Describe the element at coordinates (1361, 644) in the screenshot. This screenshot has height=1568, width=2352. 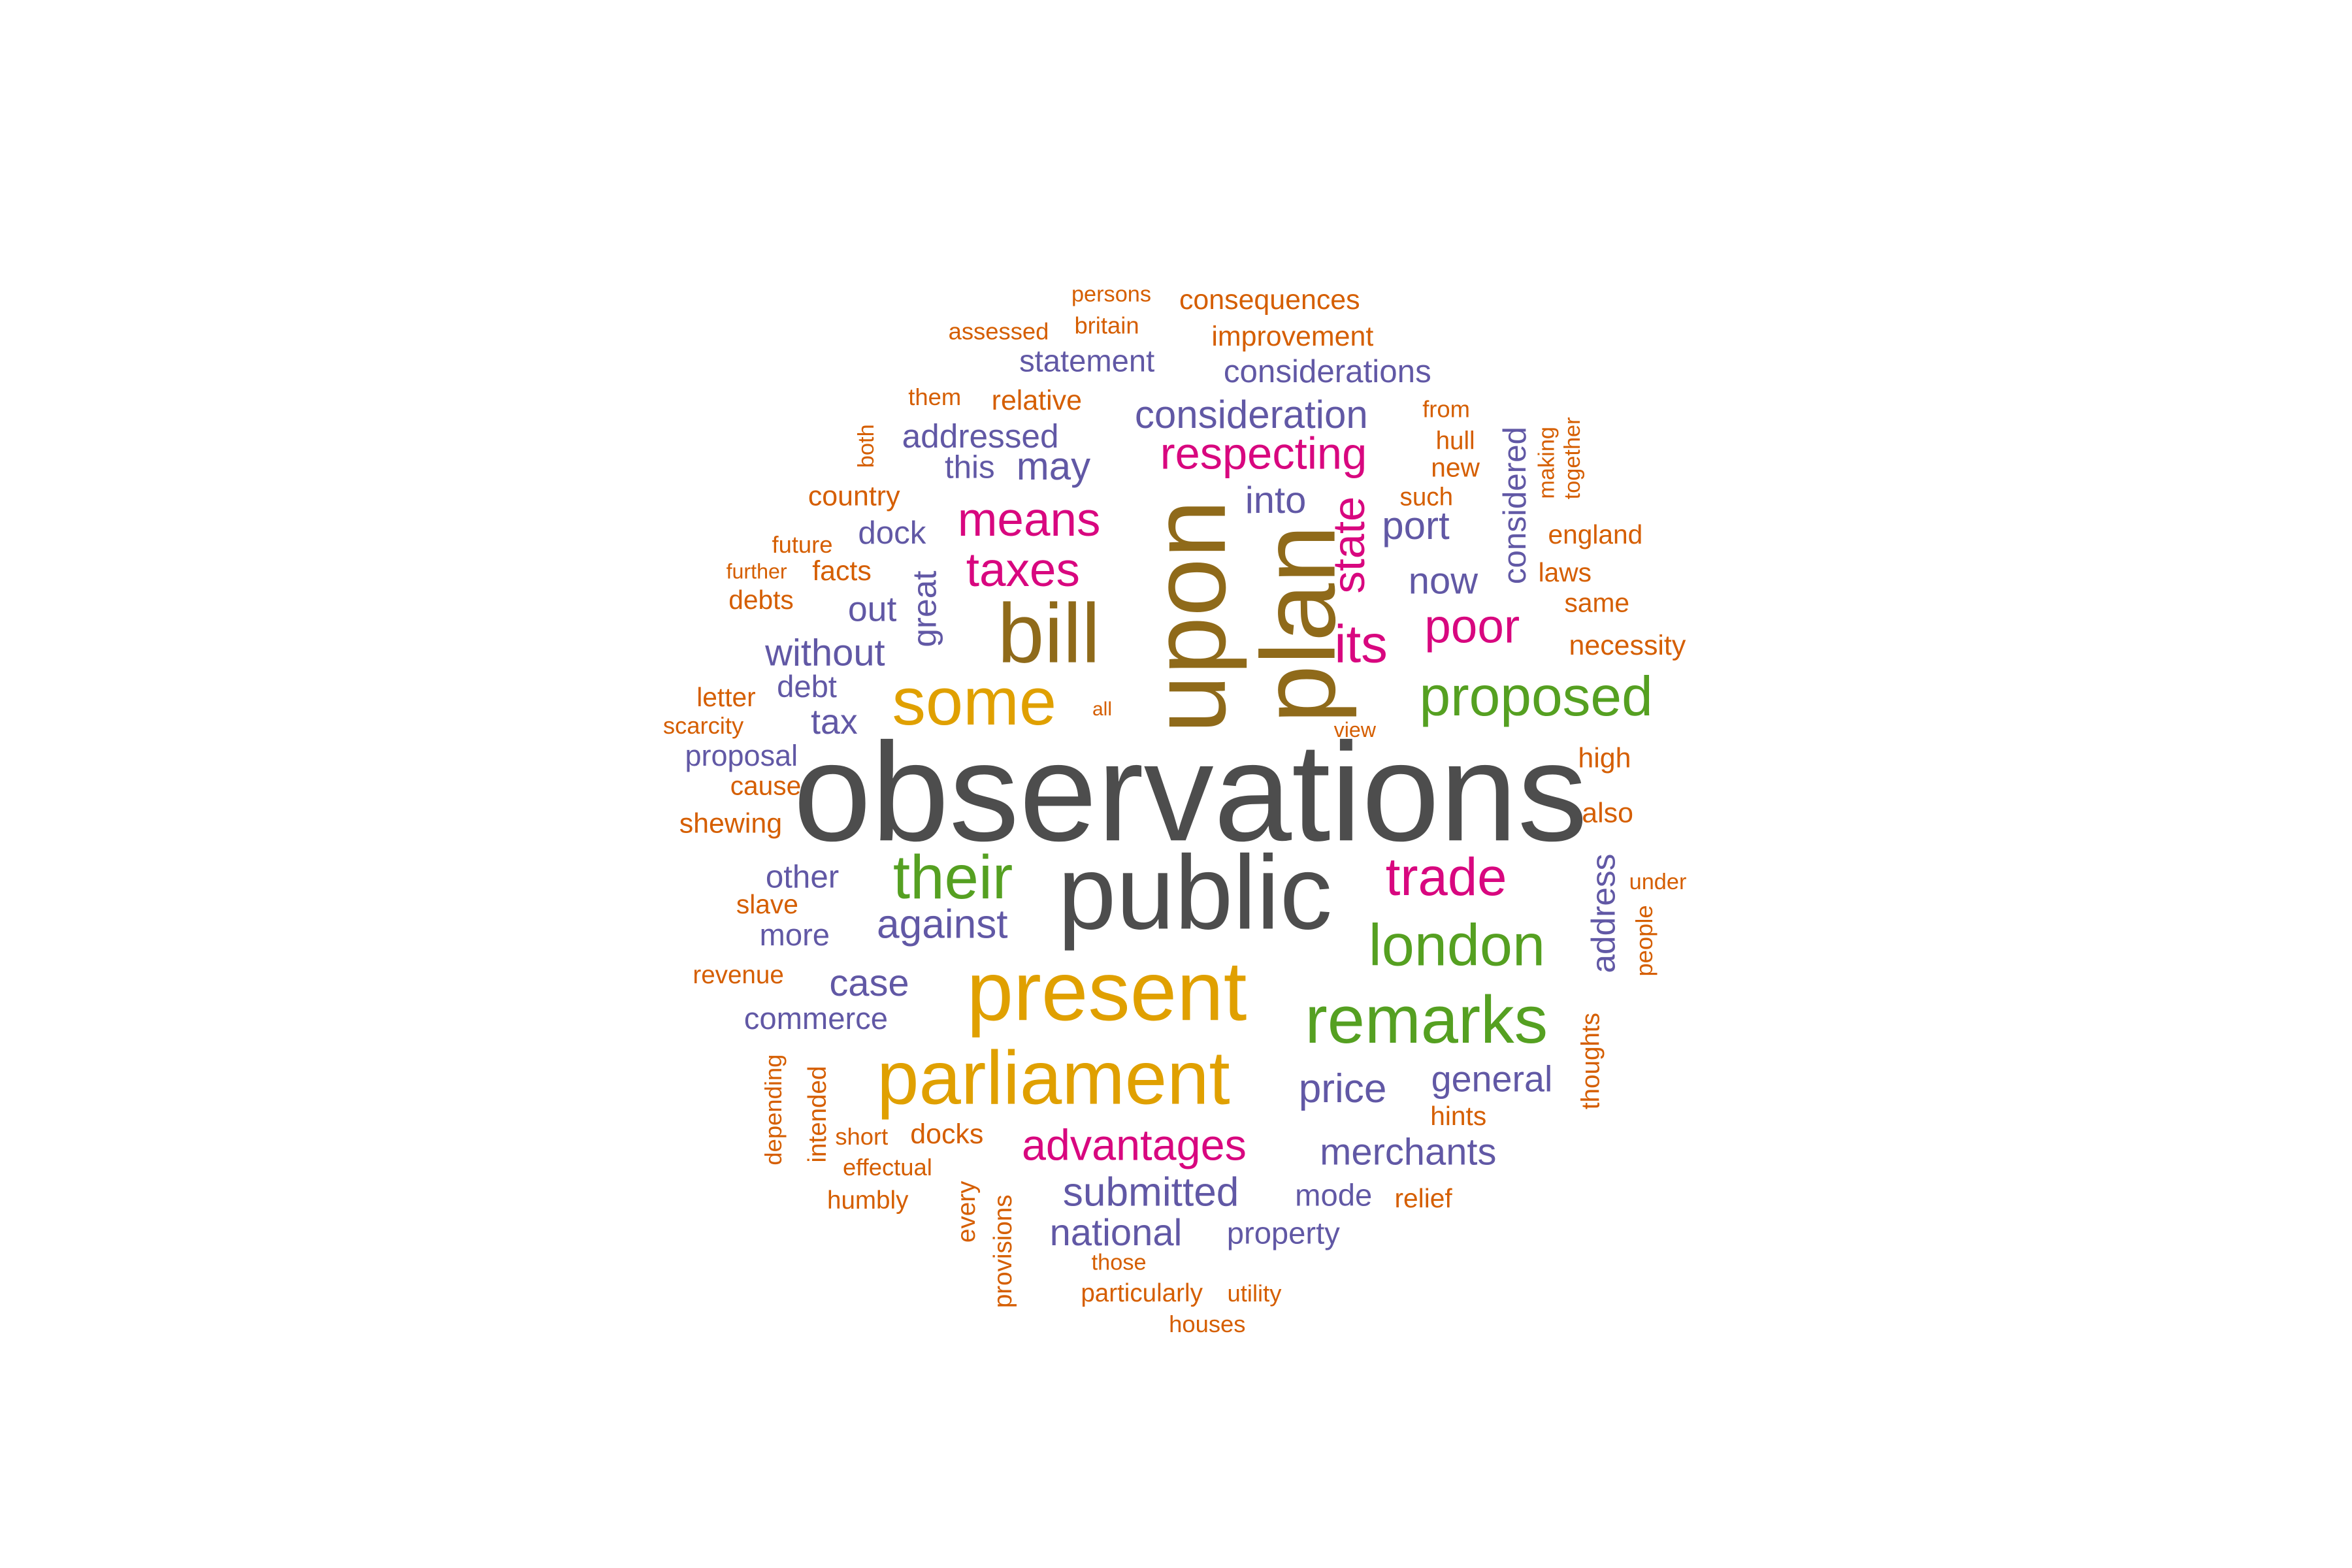
I see `word-its: its` at that location.